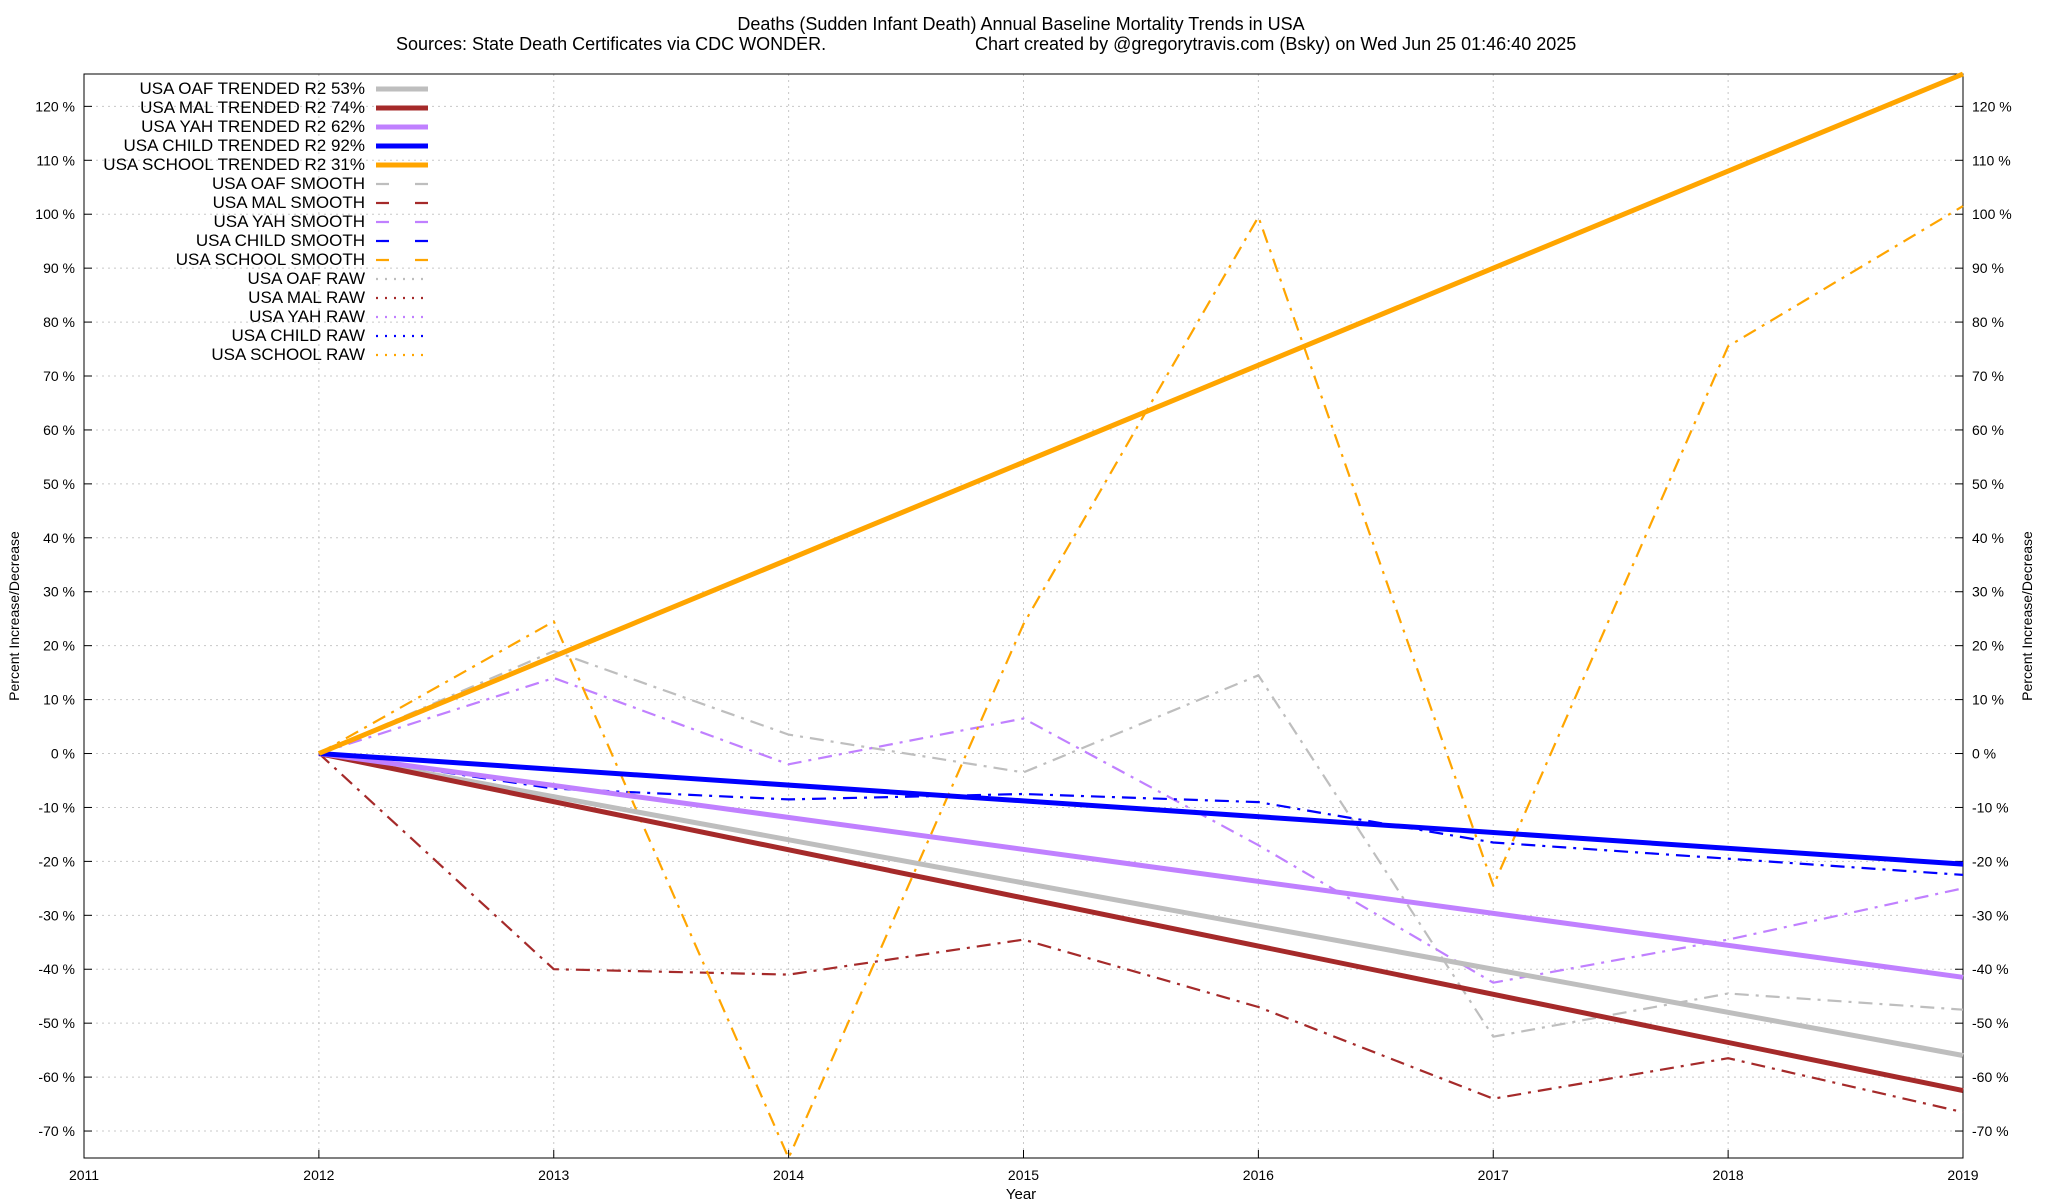  I want to click on x-tick-label: 2018, so click(1728, 1175).